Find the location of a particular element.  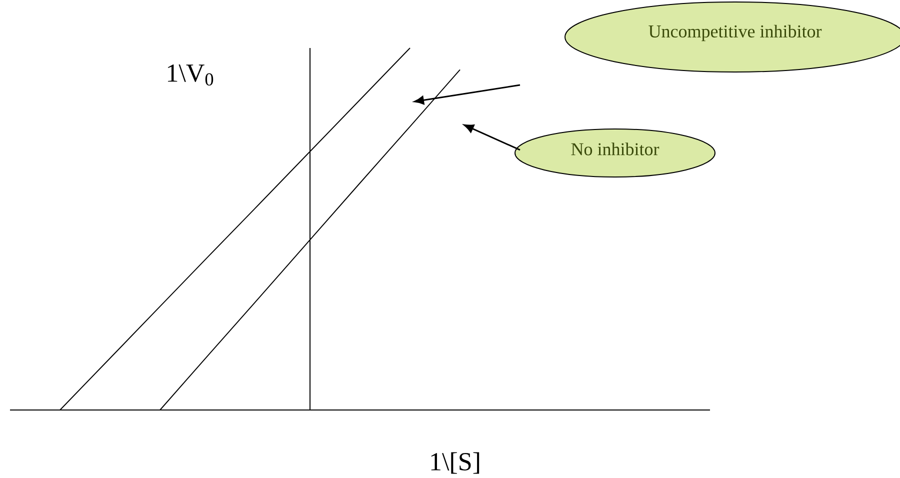

x-axis-title: 1\[S] is located at coordinates (455, 463).